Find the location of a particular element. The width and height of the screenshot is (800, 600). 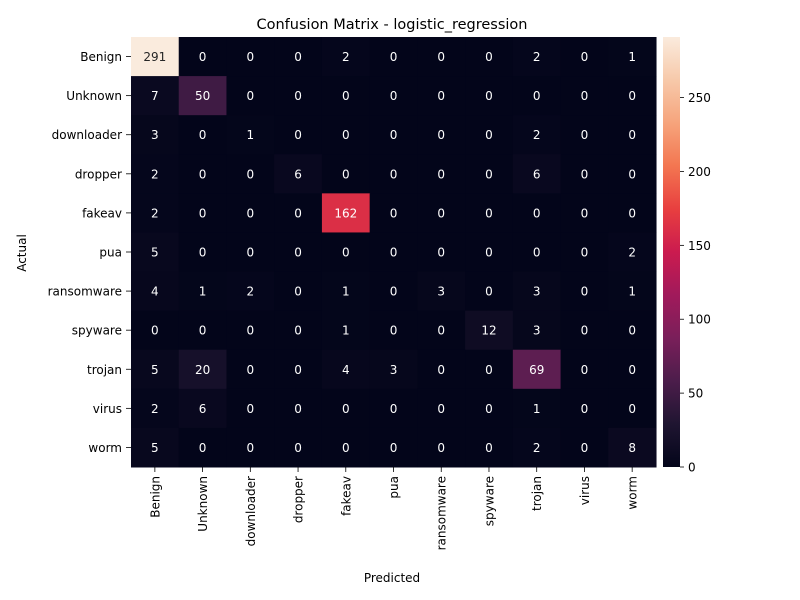

colorbar-tick-label: 50 is located at coordinates (695, 394).